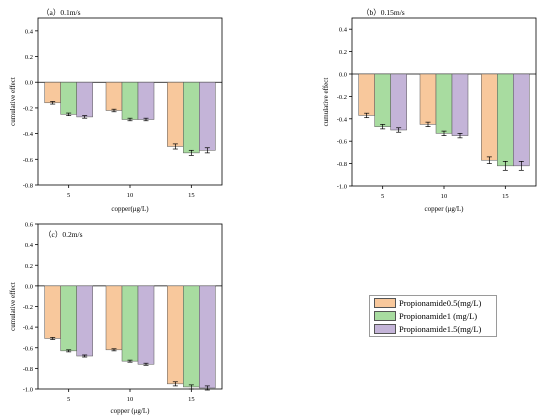  Describe the element at coordinates (440, 329) in the screenshot. I see `legend-label-3: Propionamide1.5(mg/L)` at that location.